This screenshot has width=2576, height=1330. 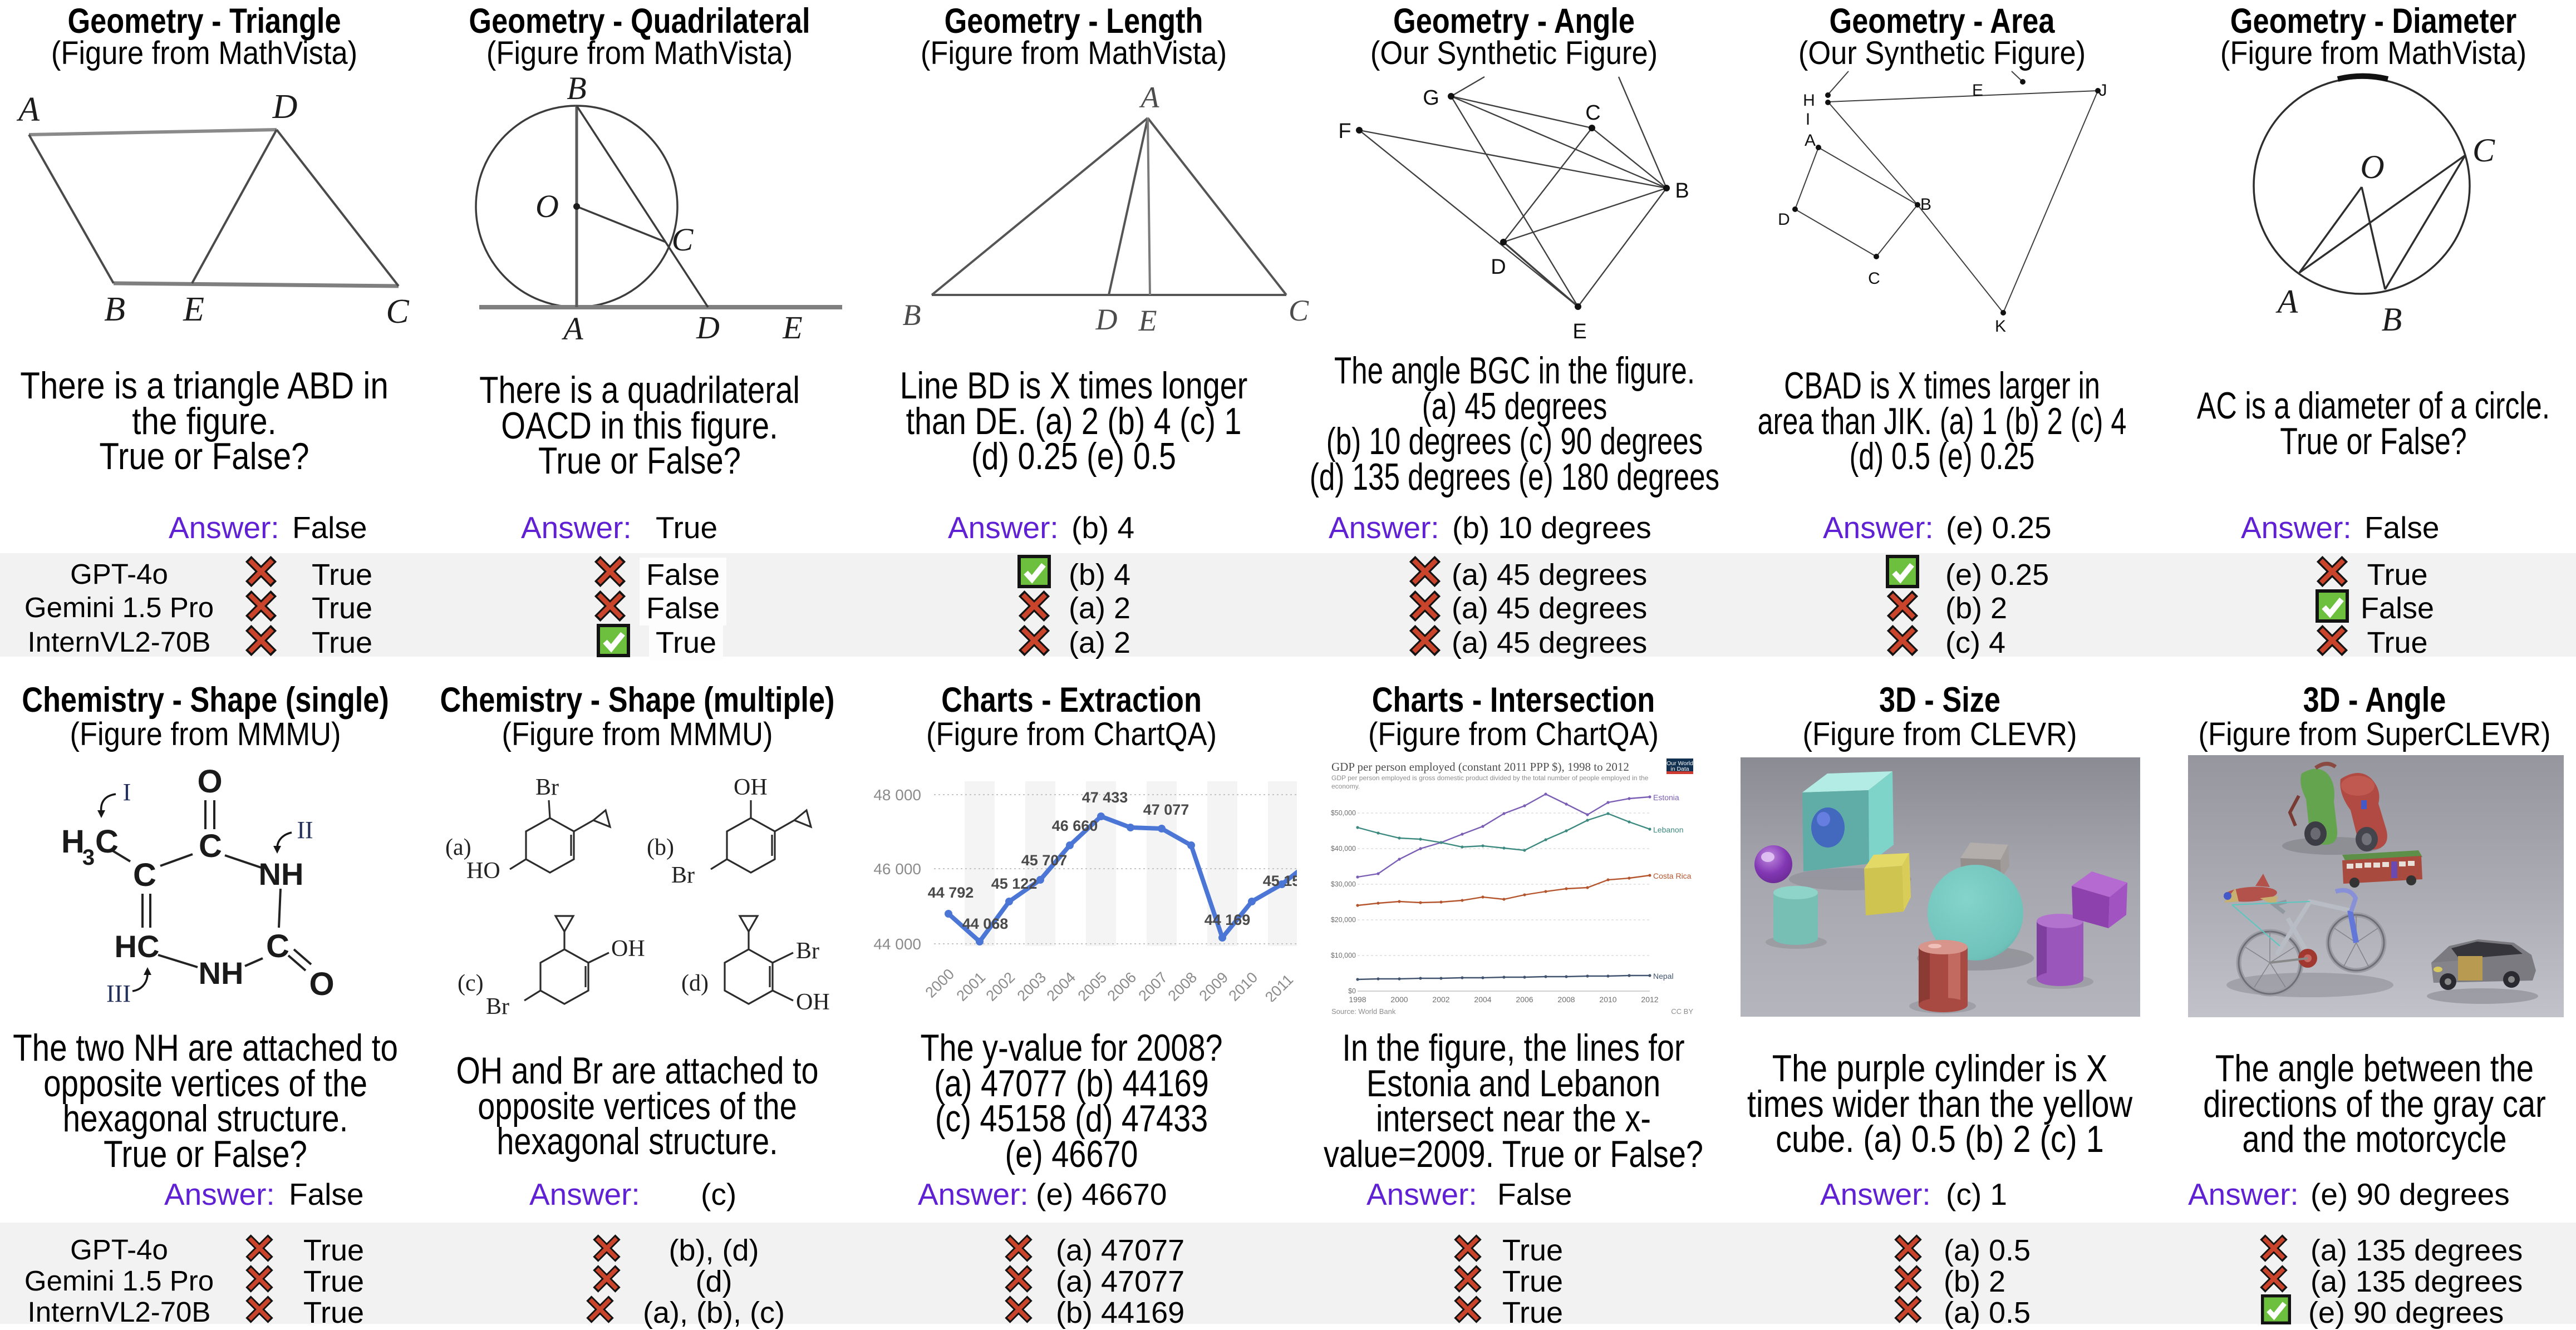 I want to click on svg-text: 2003, so click(x=1032, y=986).